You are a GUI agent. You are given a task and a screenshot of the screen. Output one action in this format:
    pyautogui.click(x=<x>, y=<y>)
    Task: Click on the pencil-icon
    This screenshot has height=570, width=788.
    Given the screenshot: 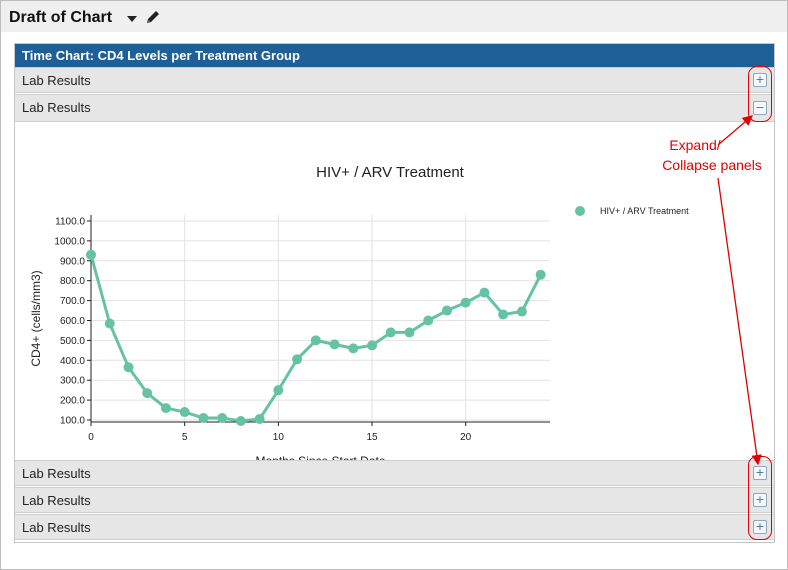 What is the action you would take?
    pyautogui.click(x=153, y=17)
    